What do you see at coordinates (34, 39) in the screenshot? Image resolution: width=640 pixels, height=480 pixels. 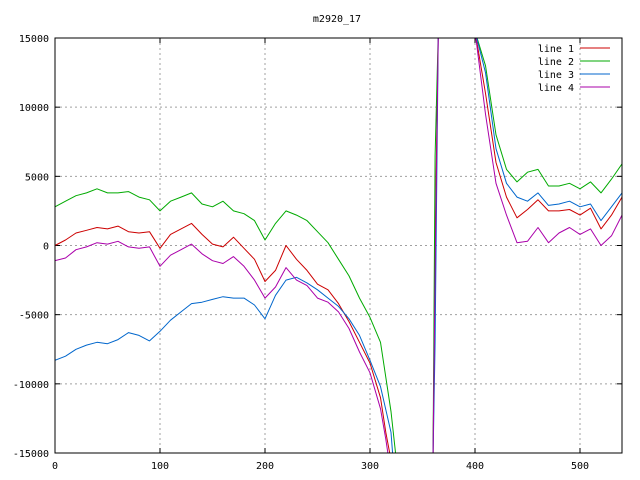 I see `y-tick-label: 15000` at bounding box center [34, 39].